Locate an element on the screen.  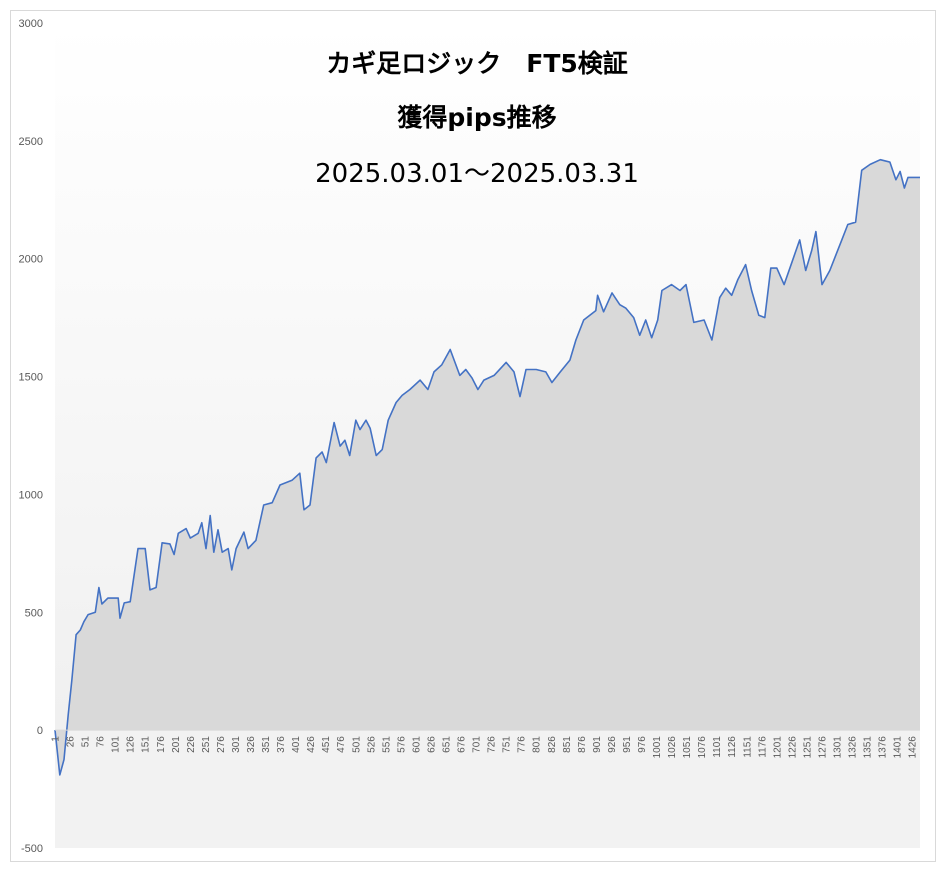
y-tick-label: 1500 is located at coordinates (31, 378).